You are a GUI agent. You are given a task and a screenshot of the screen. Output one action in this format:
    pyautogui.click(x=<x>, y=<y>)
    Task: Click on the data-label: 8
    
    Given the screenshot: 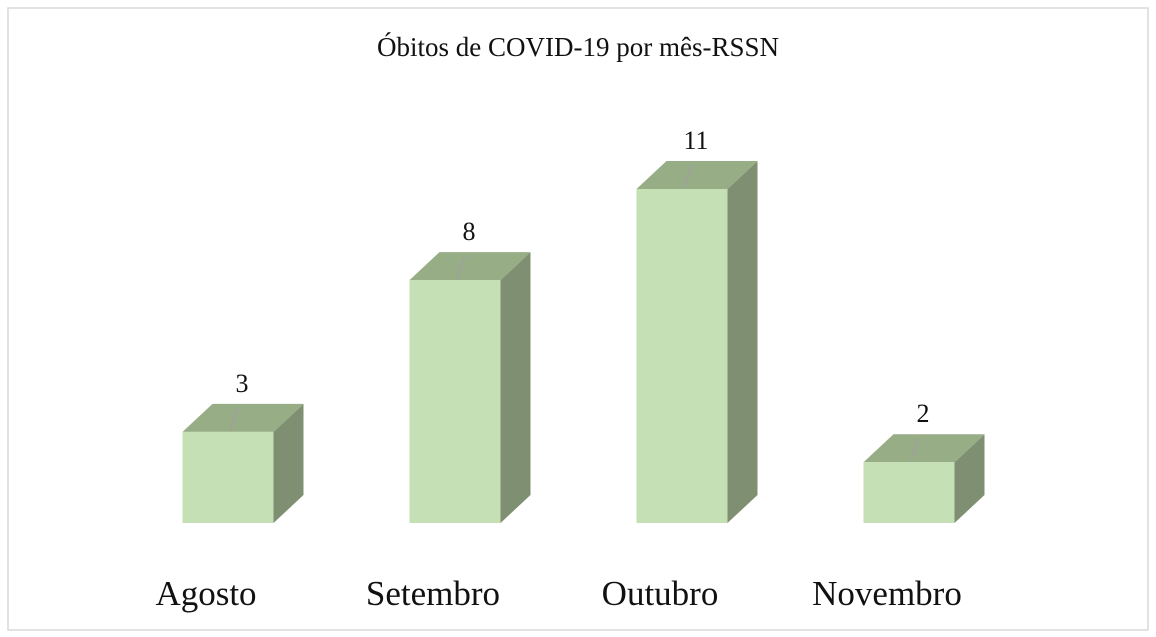 What is the action you would take?
    pyautogui.click(x=469, y=231)
    